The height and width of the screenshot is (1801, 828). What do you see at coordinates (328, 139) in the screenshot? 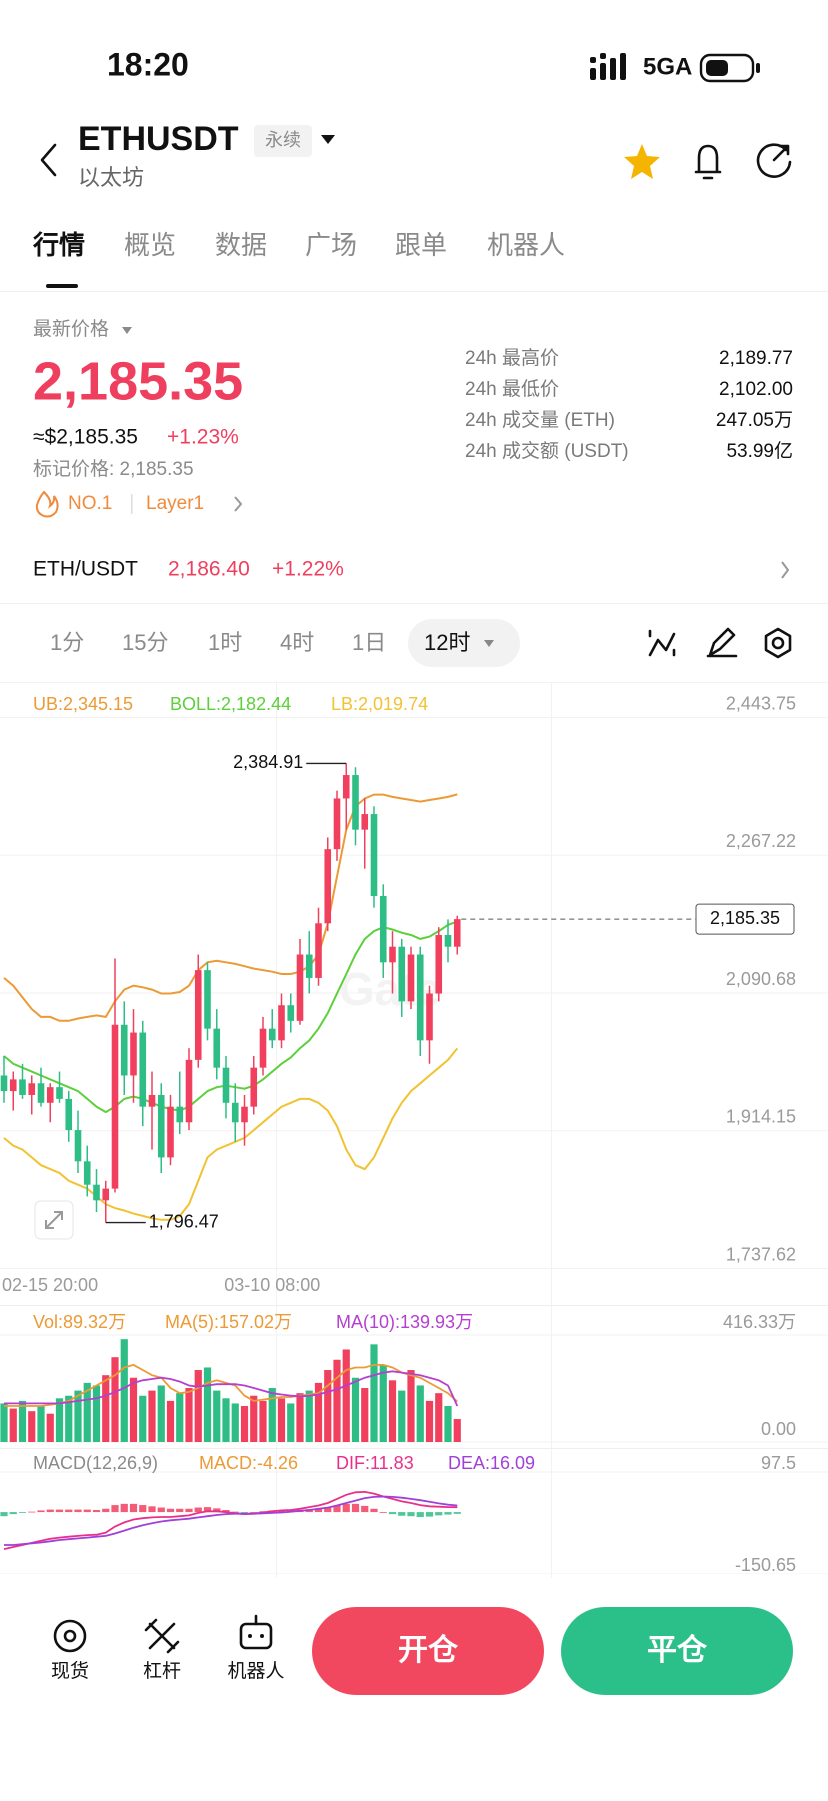
I see `symbol-dropdown` at bounding box center [328, 139].